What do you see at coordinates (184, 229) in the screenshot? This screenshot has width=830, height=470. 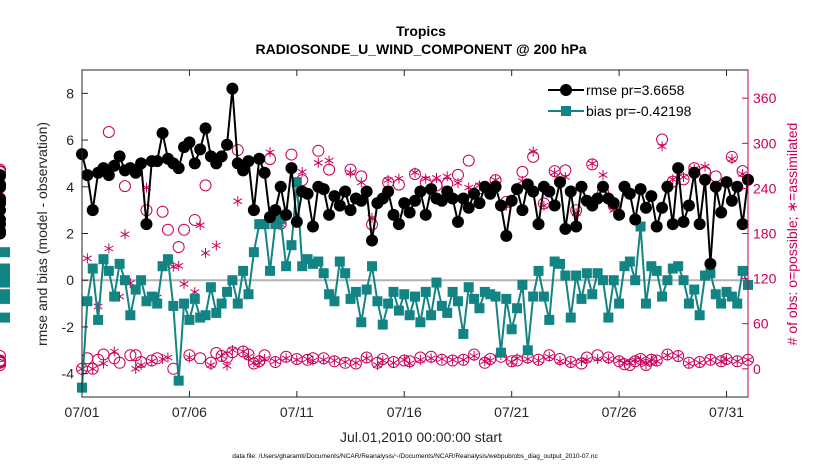 I see `obs-possible-marker` at bounding box center [184, 229].